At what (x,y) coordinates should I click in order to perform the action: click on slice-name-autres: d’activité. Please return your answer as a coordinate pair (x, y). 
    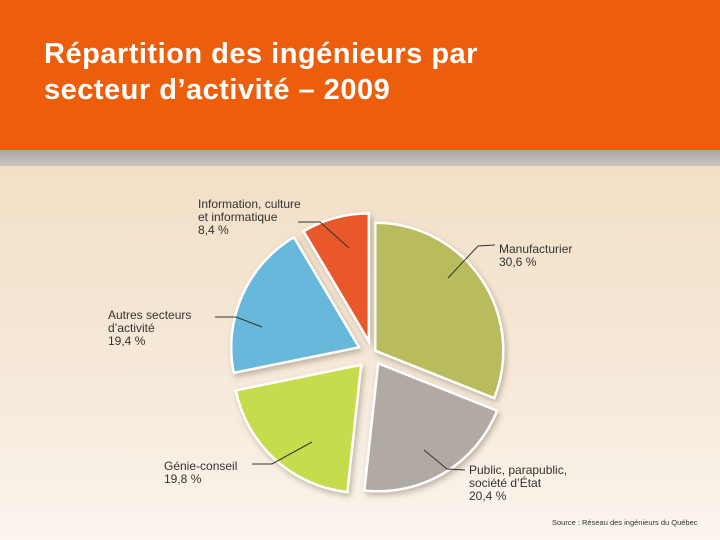
    Looking at the image, I should click on (131, 328).